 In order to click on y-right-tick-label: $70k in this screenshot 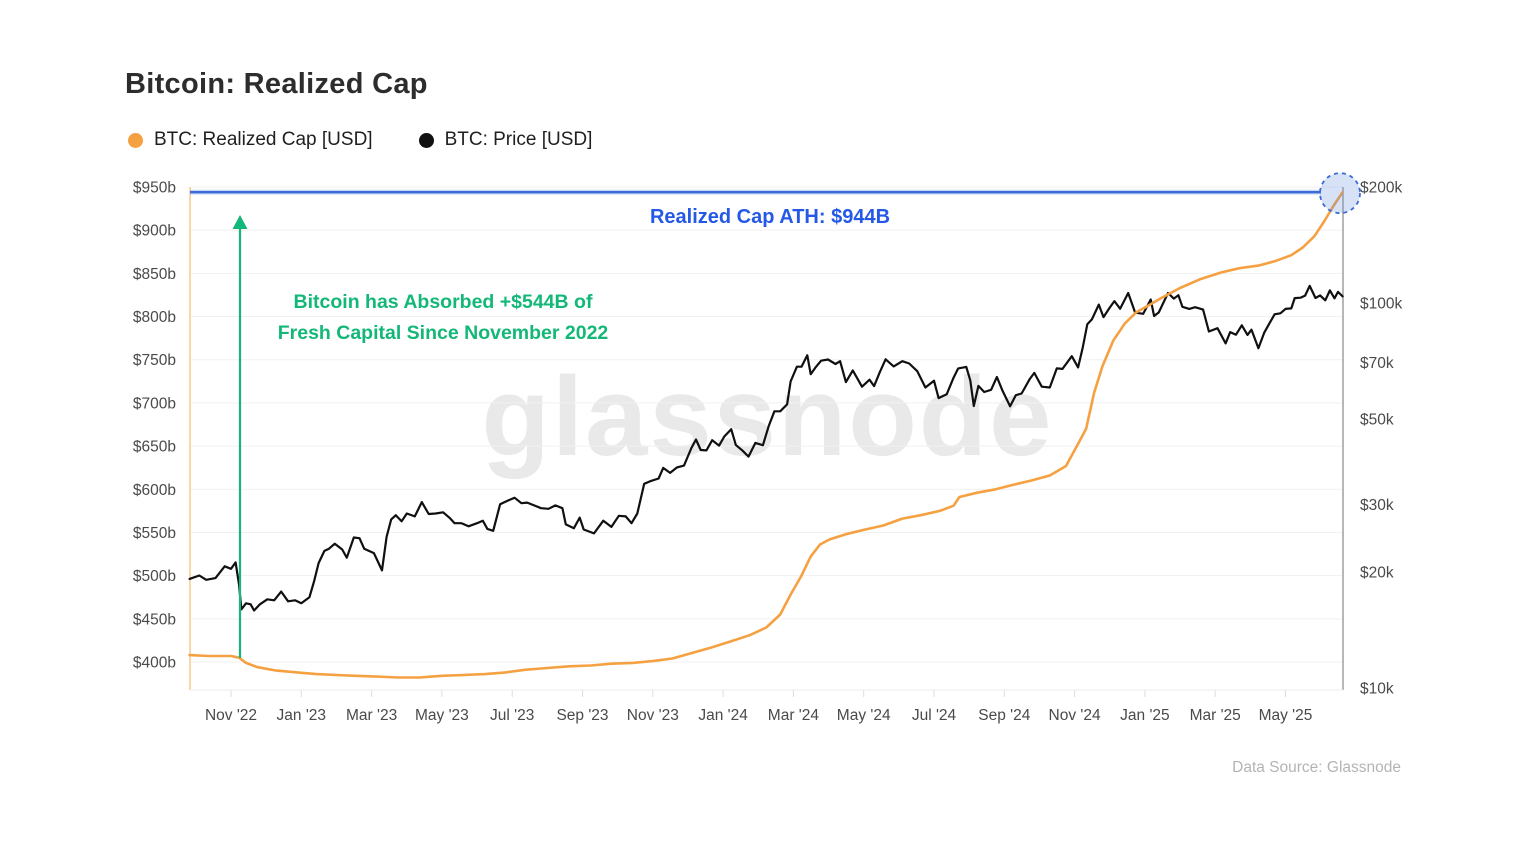, I will do `click(1377, 363)`.